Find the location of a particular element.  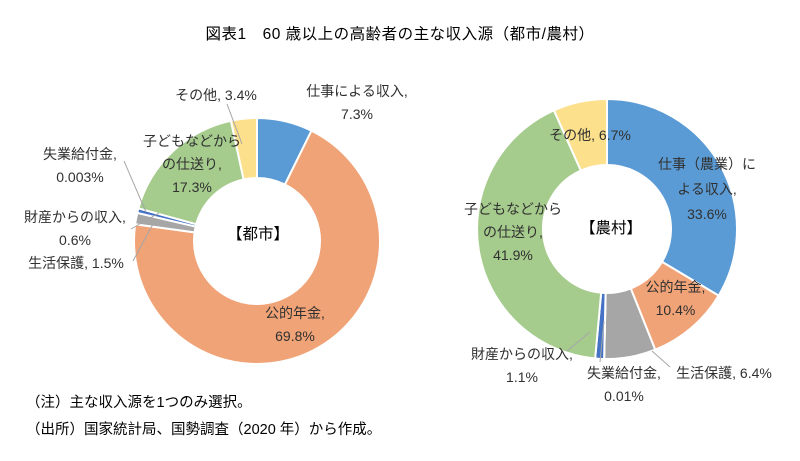

label-urban-property: 財産からの収入, 0.6% is located at coordinates (75, 228).